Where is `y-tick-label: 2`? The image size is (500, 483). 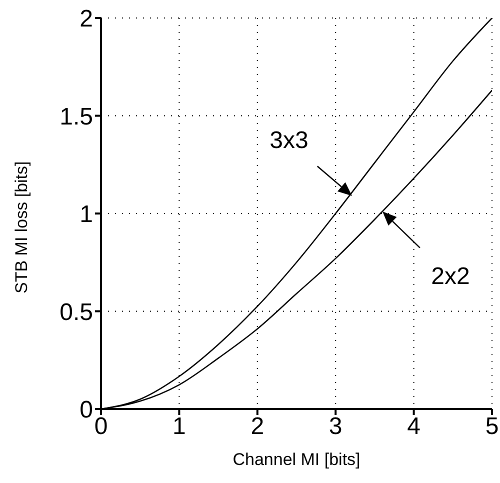
y-tick-label: 2 is located at coordinates (86, 19).